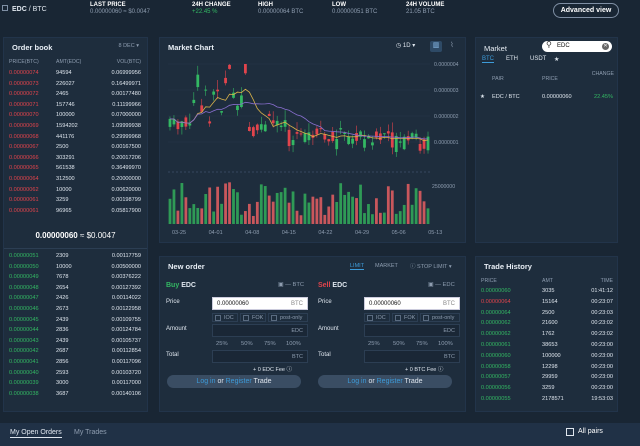 This screenshot has width=640, height=446. I want to click on buy-fok-checkbox: FOK, so click(253, 317).